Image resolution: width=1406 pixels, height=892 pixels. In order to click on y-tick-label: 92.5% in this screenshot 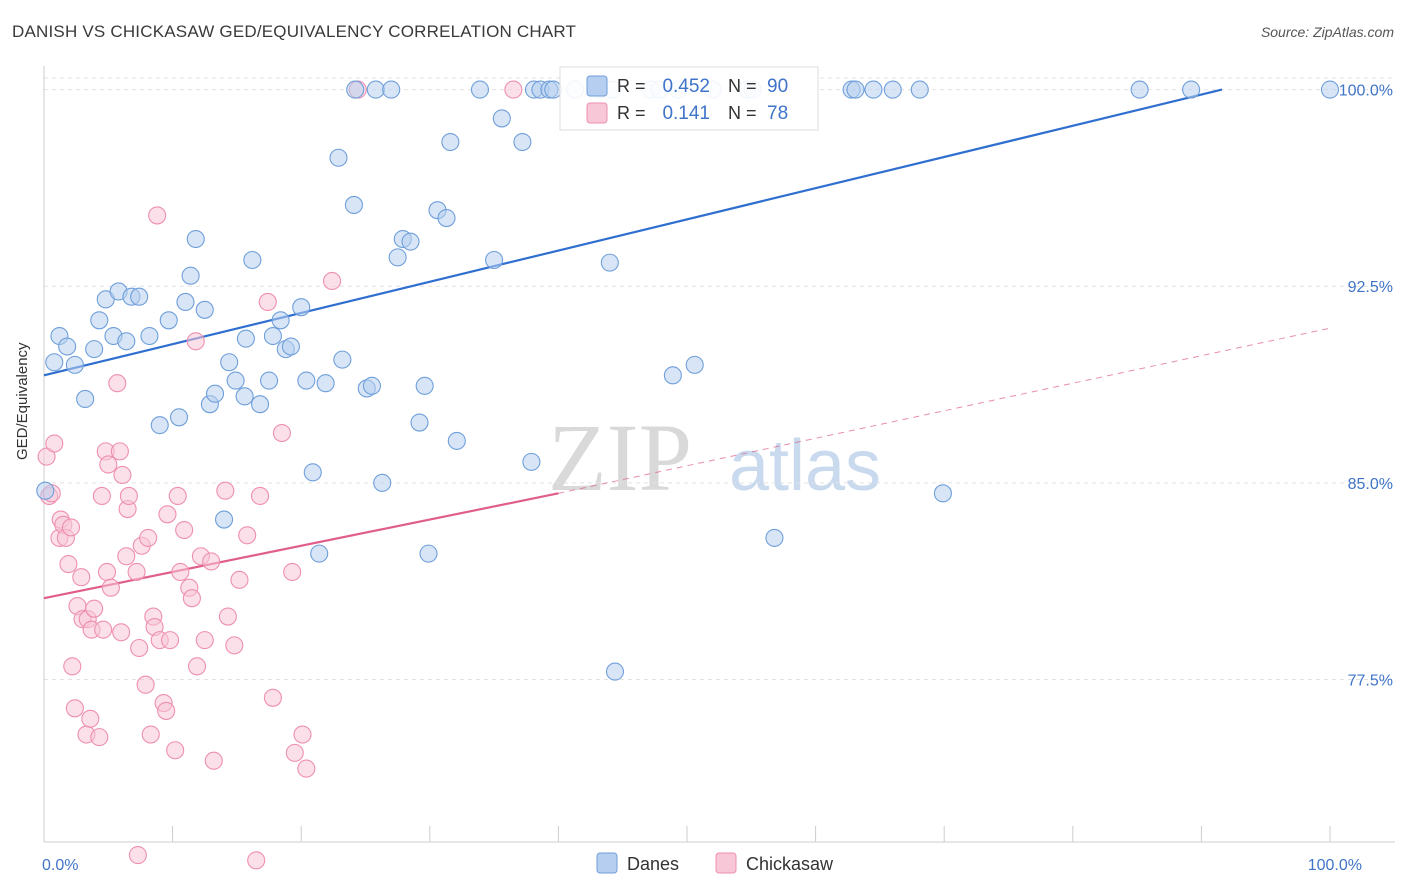, I will do `click(1370, 287)`.